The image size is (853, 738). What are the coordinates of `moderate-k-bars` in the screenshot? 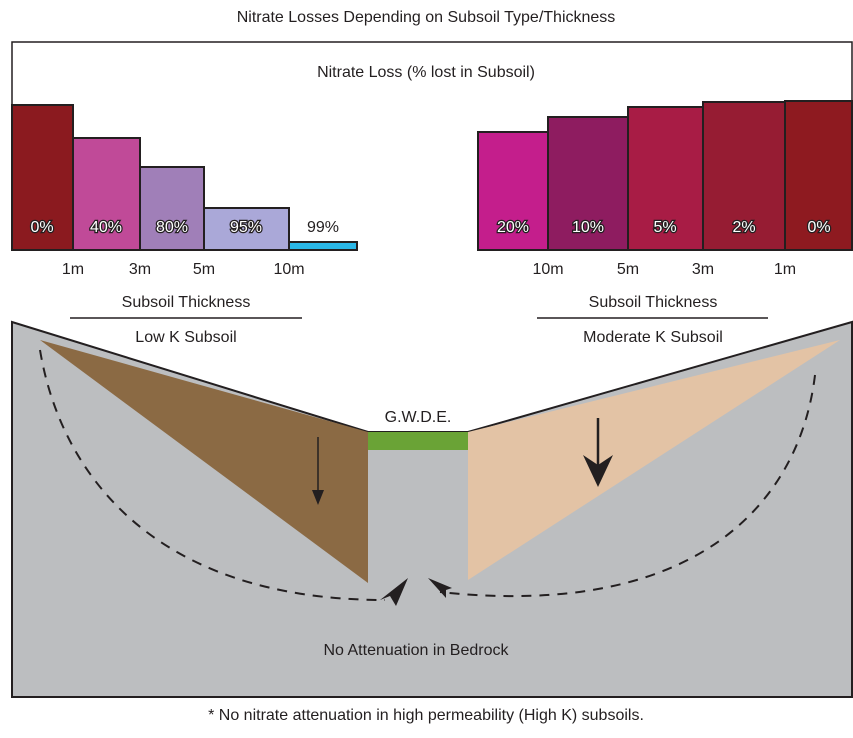 It's located at (665, 175).